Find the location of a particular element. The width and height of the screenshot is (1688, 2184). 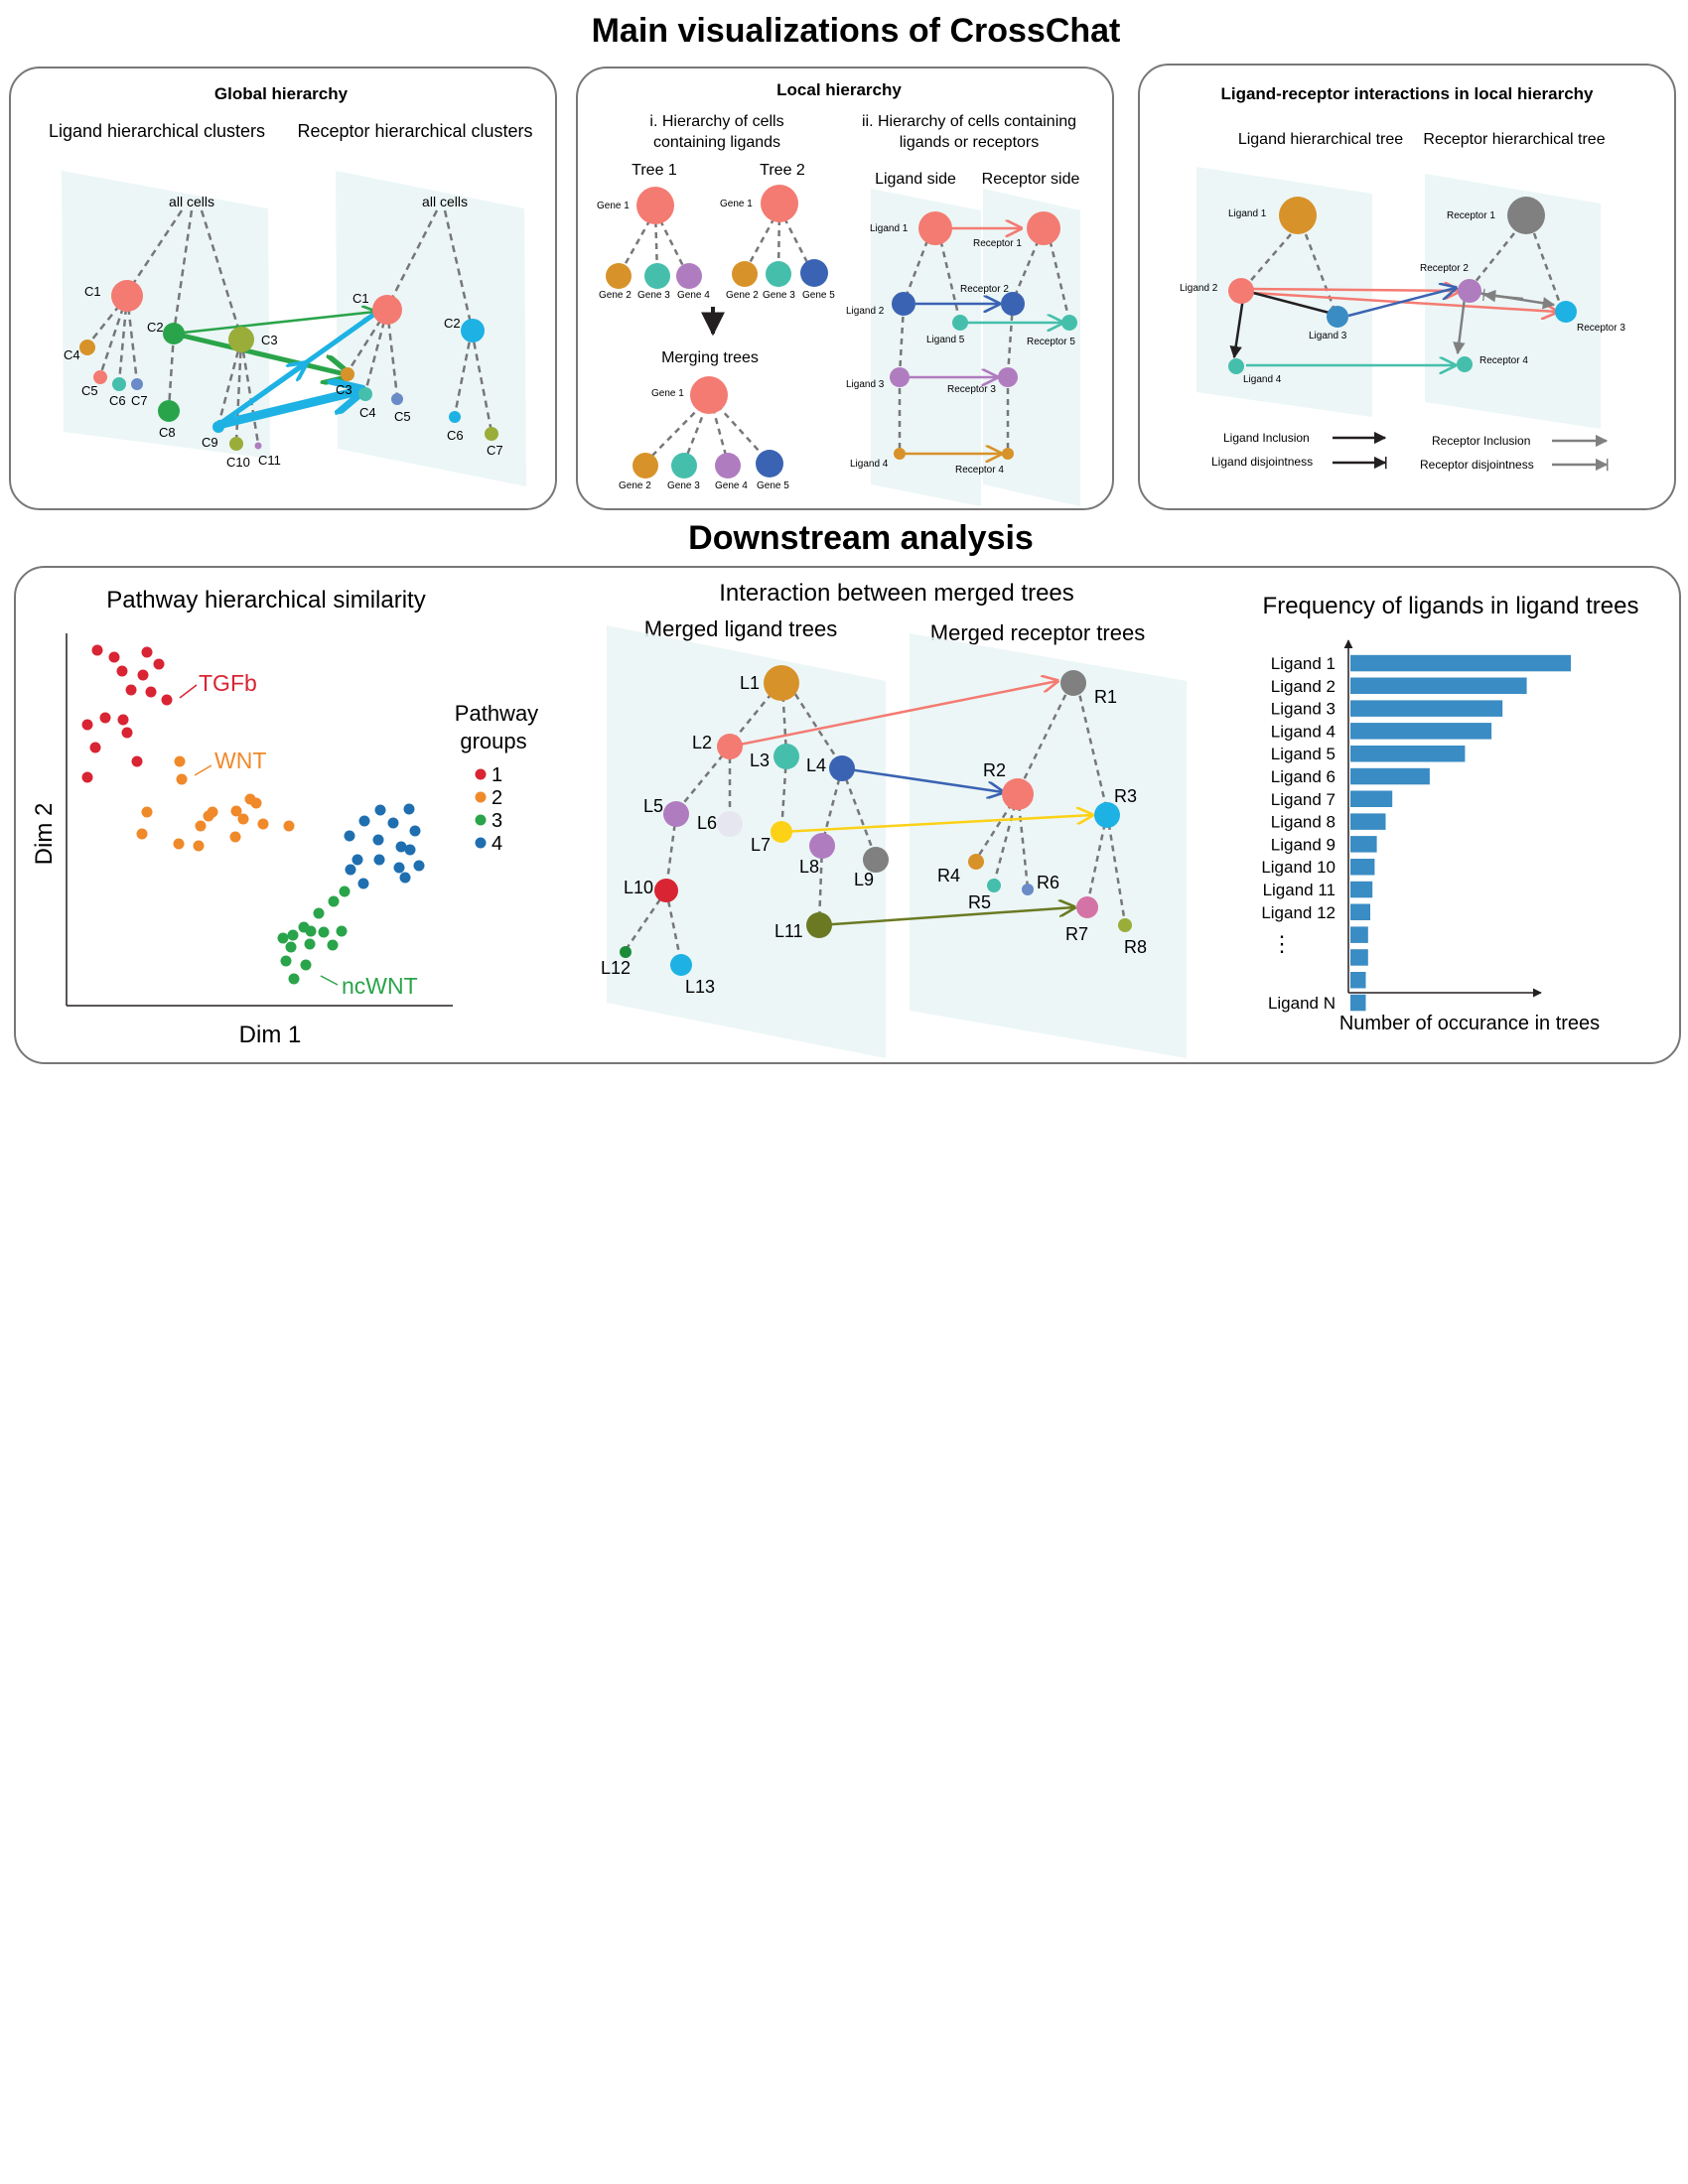

merged-gene4-node is located at coordinates (728, 465).